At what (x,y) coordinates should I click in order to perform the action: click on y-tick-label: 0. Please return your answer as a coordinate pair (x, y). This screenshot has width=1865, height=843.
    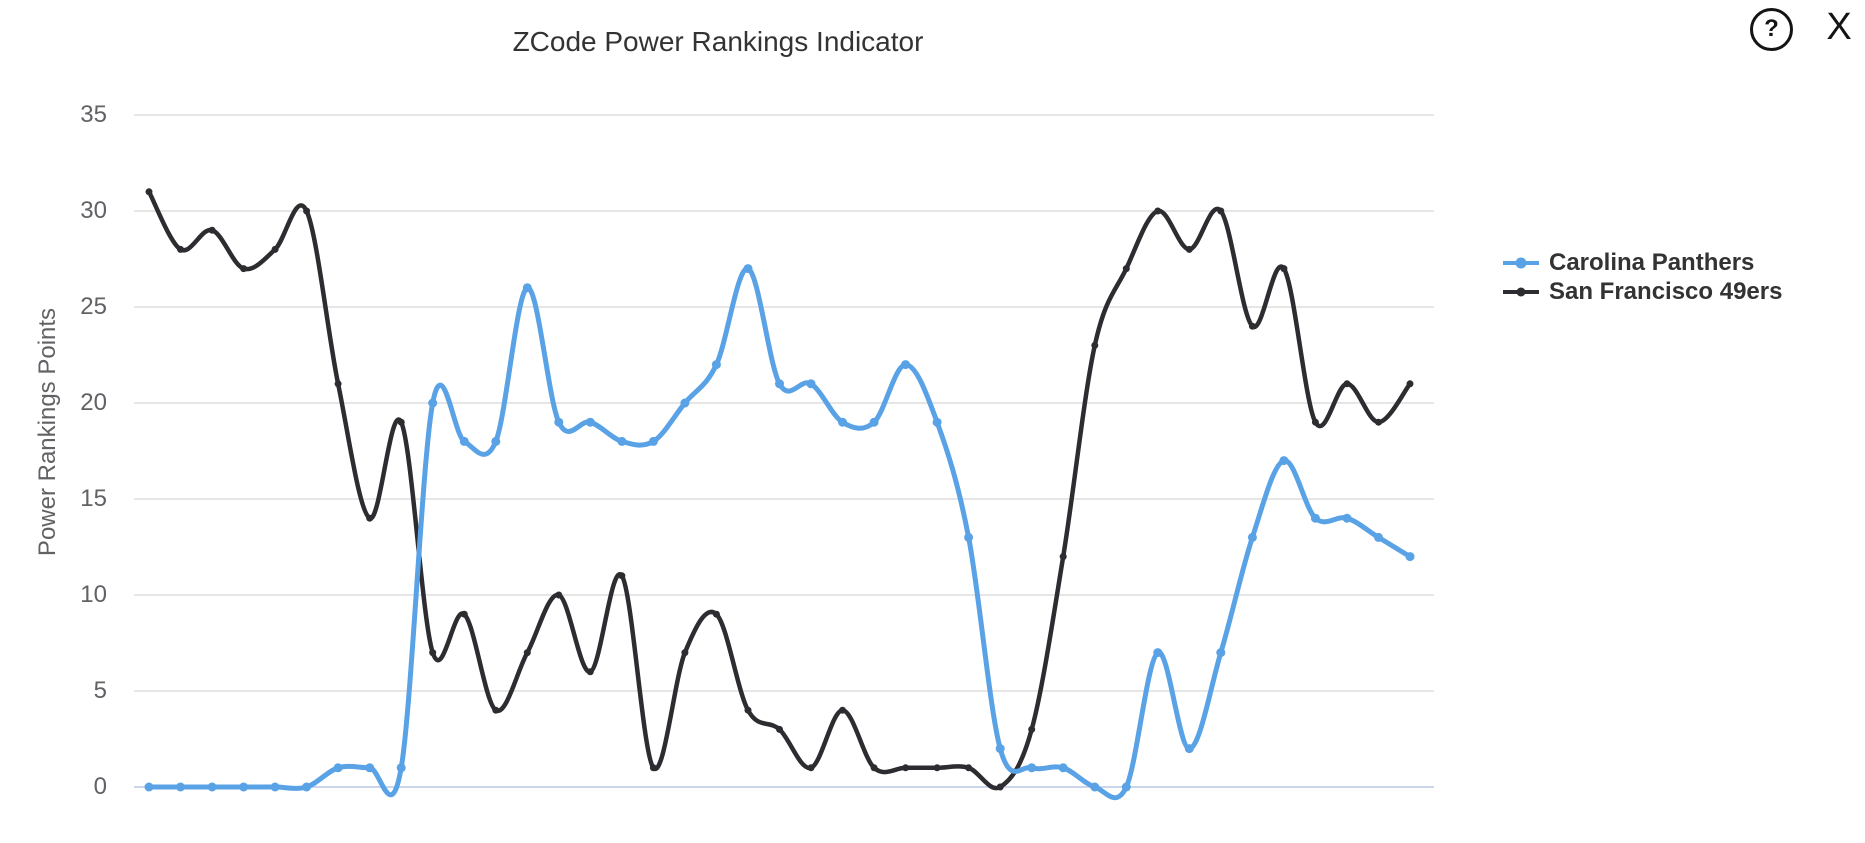
    Looking at the image, I should click on (100, 786).